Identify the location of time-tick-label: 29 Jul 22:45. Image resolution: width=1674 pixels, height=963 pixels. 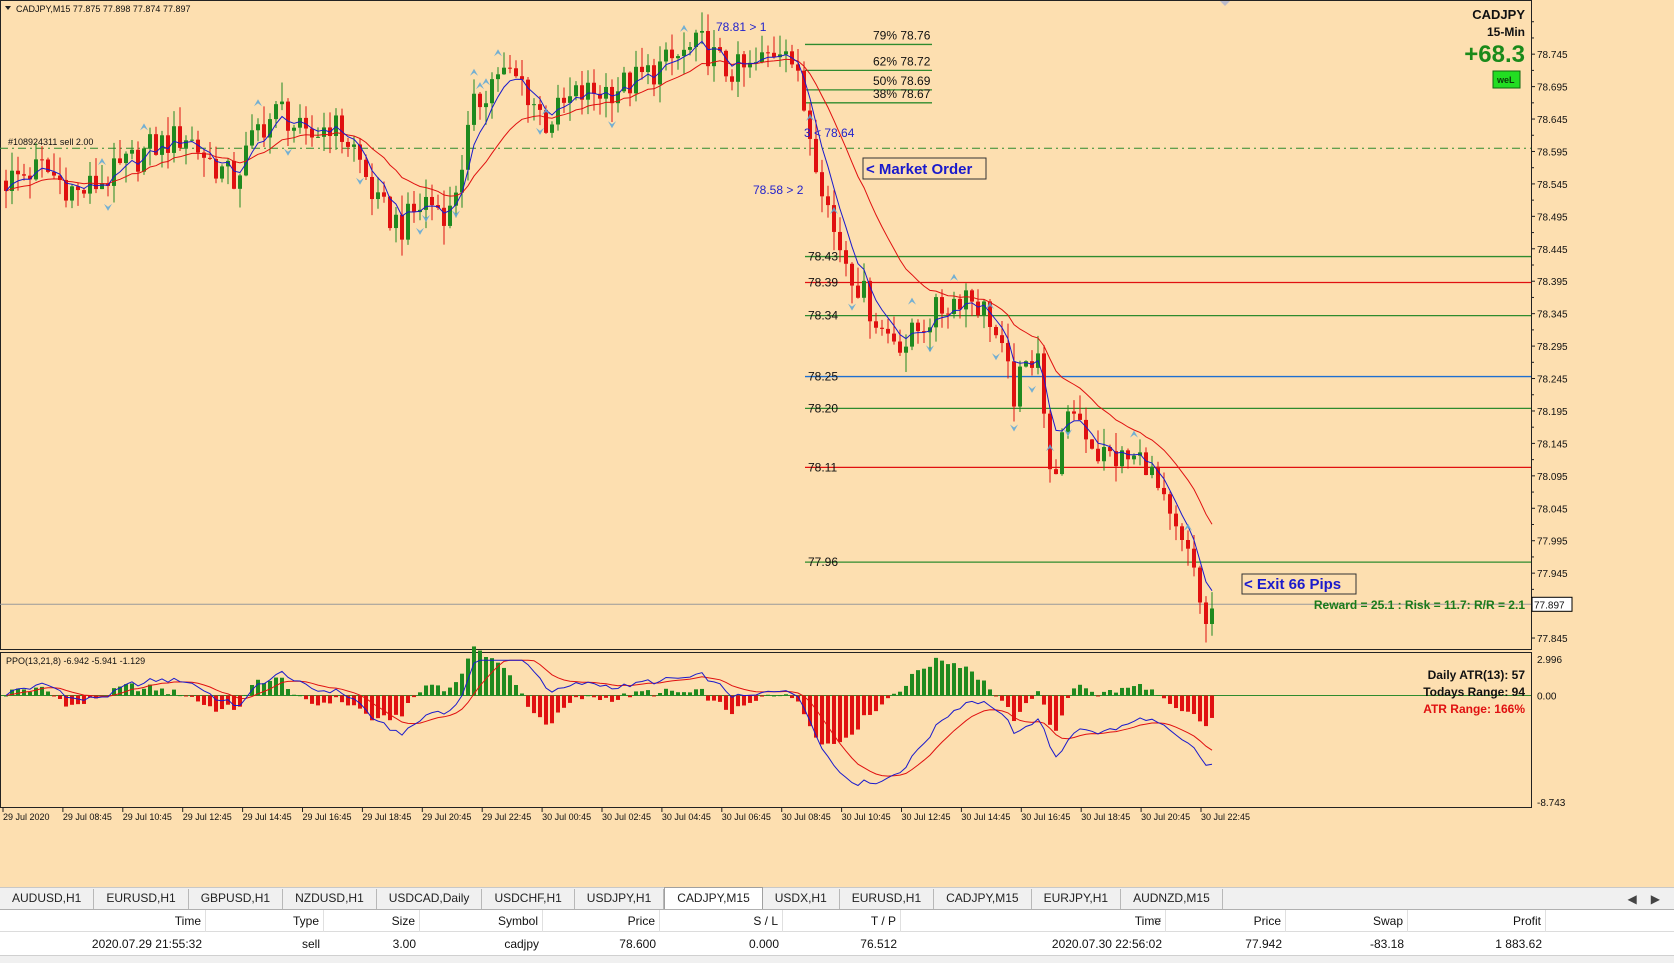
(506, 817).